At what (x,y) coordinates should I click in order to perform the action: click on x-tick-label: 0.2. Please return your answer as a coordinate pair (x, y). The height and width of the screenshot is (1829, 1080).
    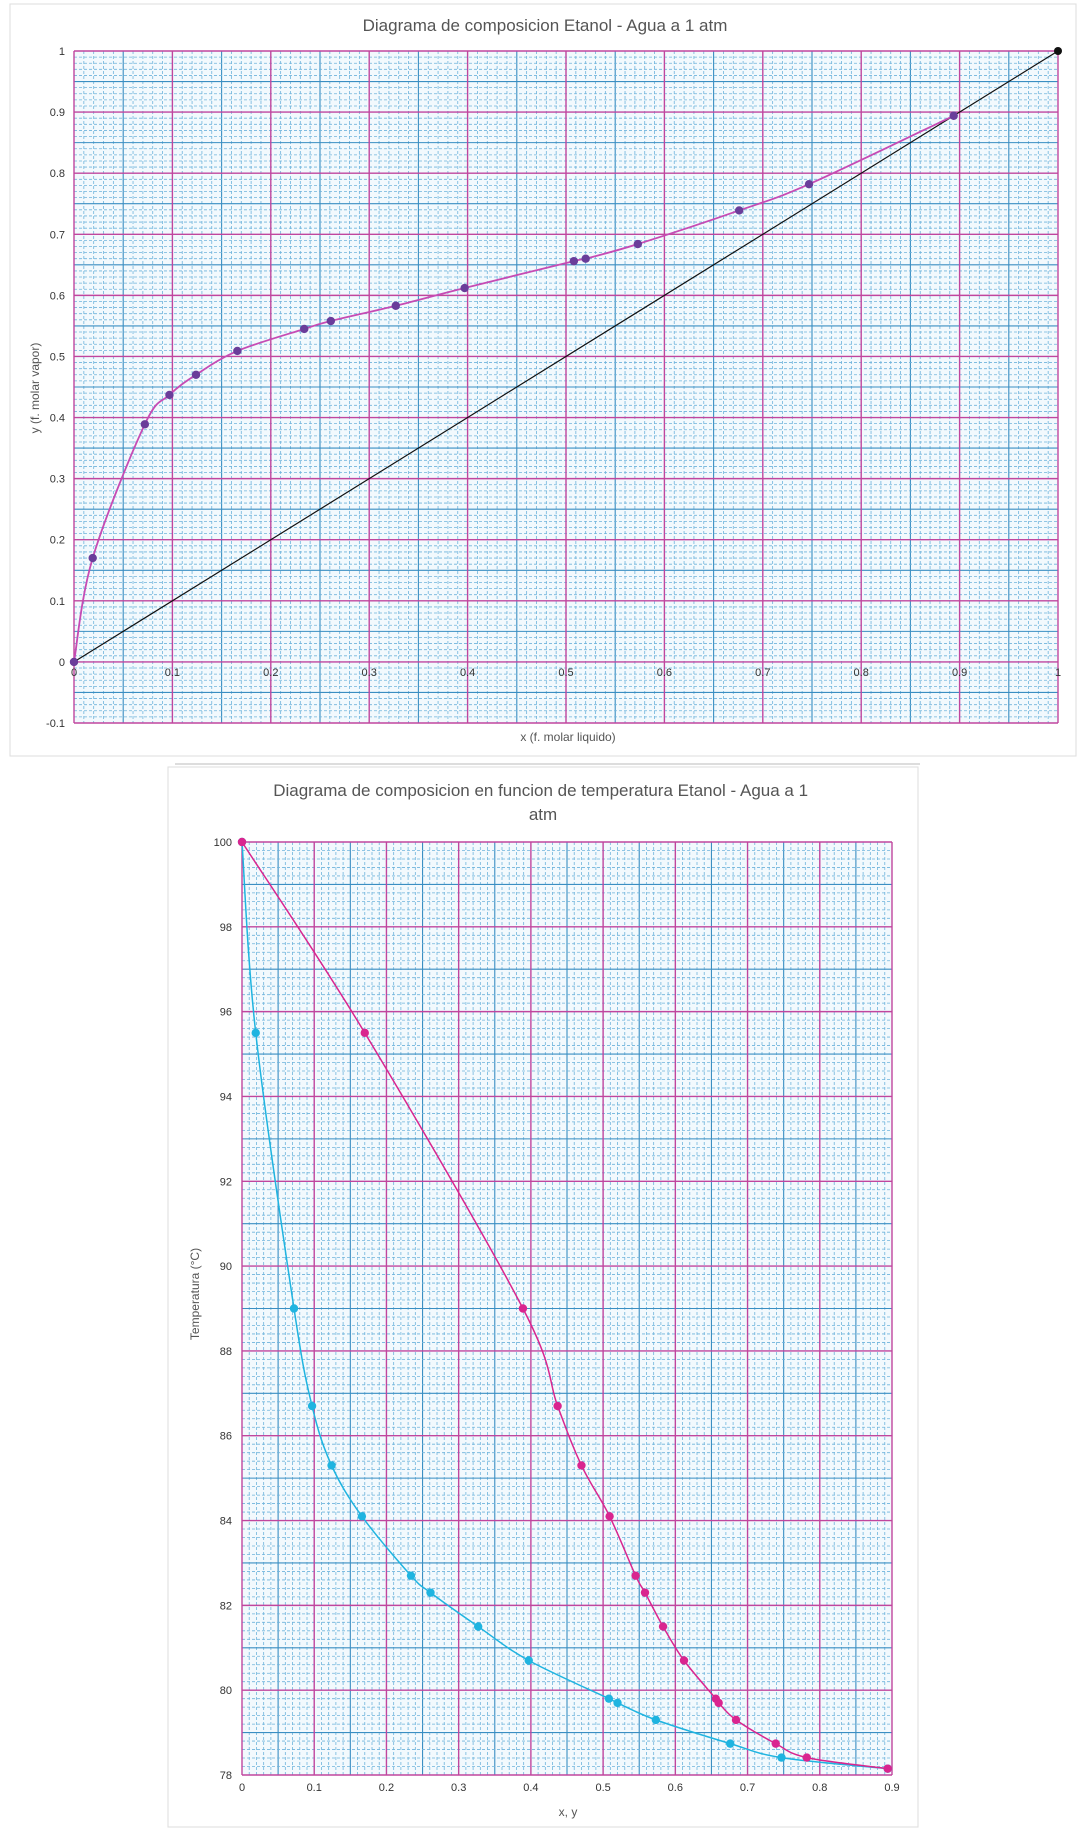
    Looking at the image, I should click on (270, 673).